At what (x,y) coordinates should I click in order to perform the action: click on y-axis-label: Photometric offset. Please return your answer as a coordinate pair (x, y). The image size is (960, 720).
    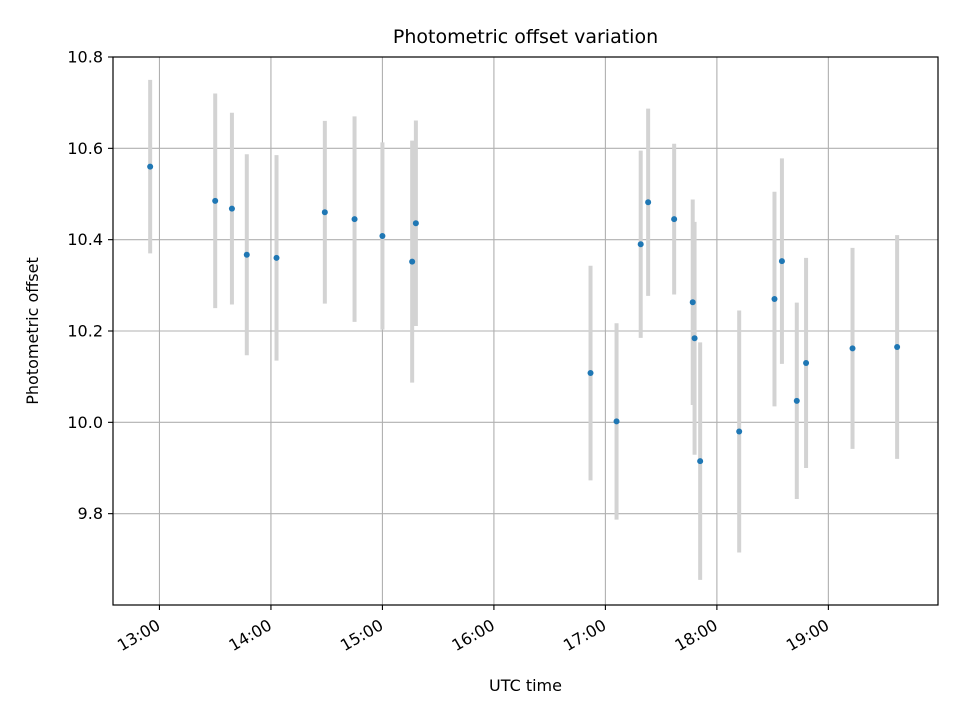
    Looking at the image, I should click on (32, 331).